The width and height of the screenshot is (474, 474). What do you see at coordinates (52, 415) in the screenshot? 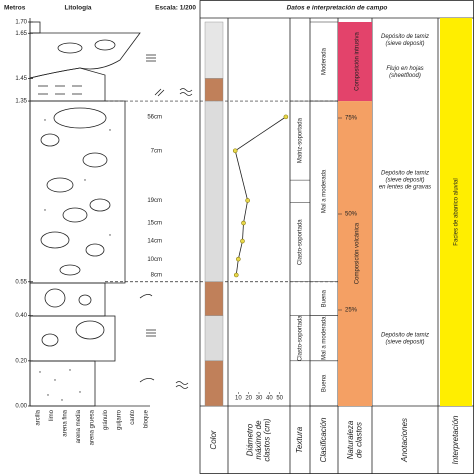
I see `grain-size-label: limo` at bounding box center [52, 415].